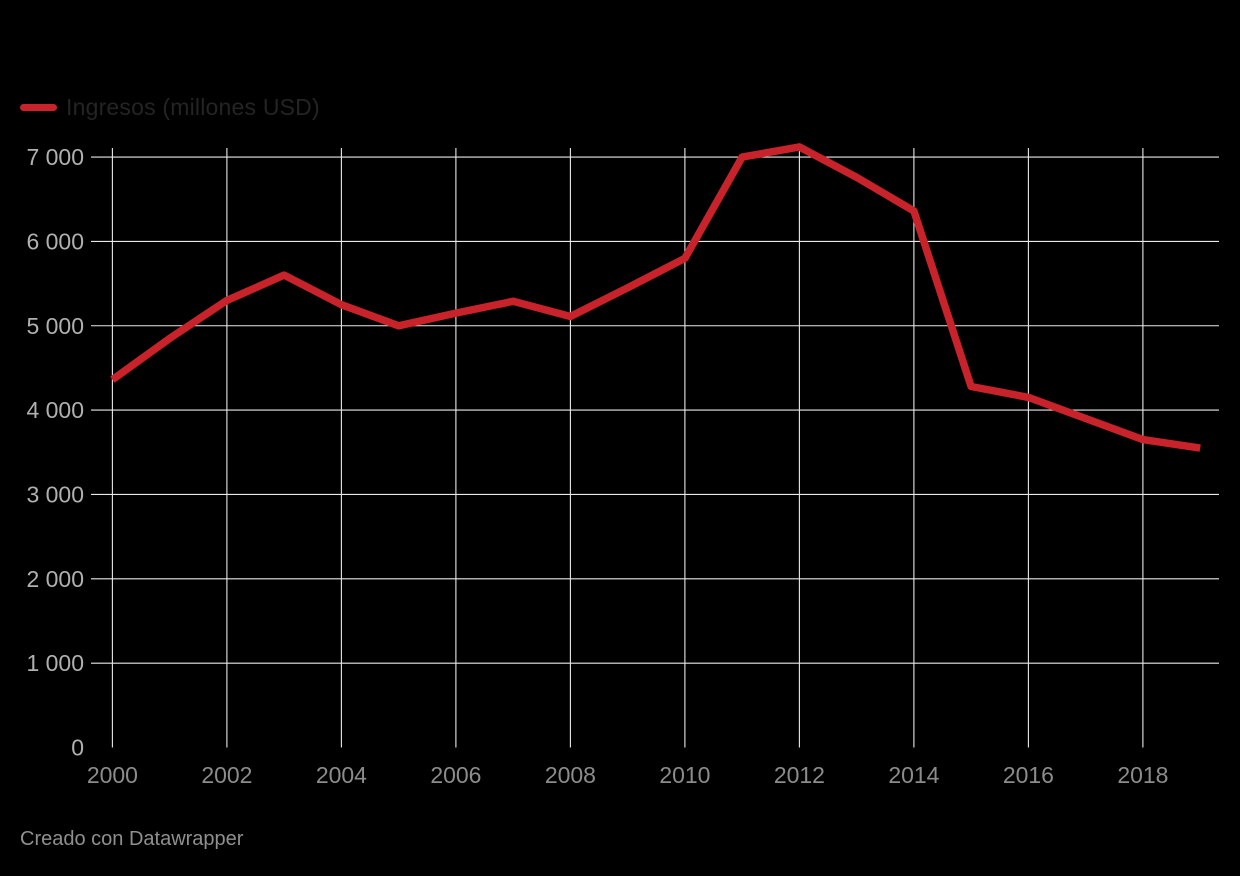 The image size is (1240, 876). I want to click on y-axis-label: 3 000, so click(55, 494).